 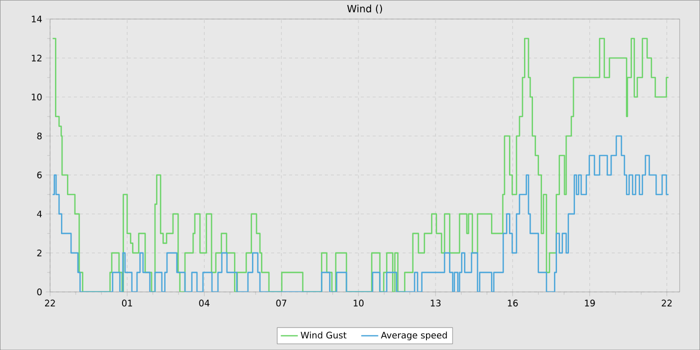 I want to click on legend-label: Average speed, so click(x=413, y=335).